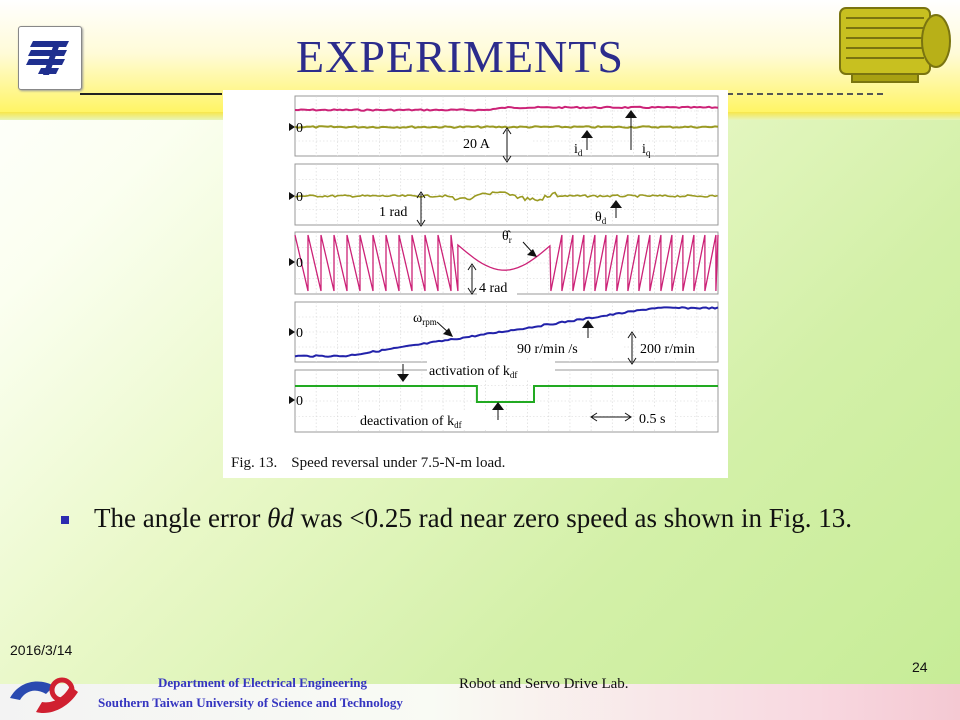 The height and width of the screenshot is (720, 960). I want to click on scale-label-angle-error: 1 rad, so click(393, 212).